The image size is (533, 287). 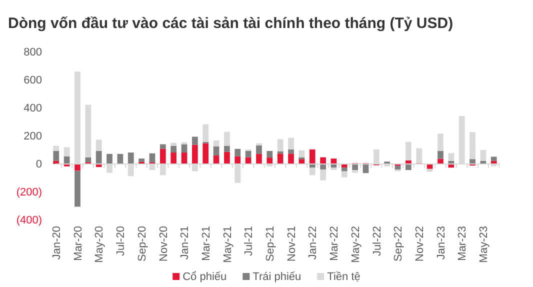 I want to click on x-tick-label: Jan-21, so click(x=185, y=243).